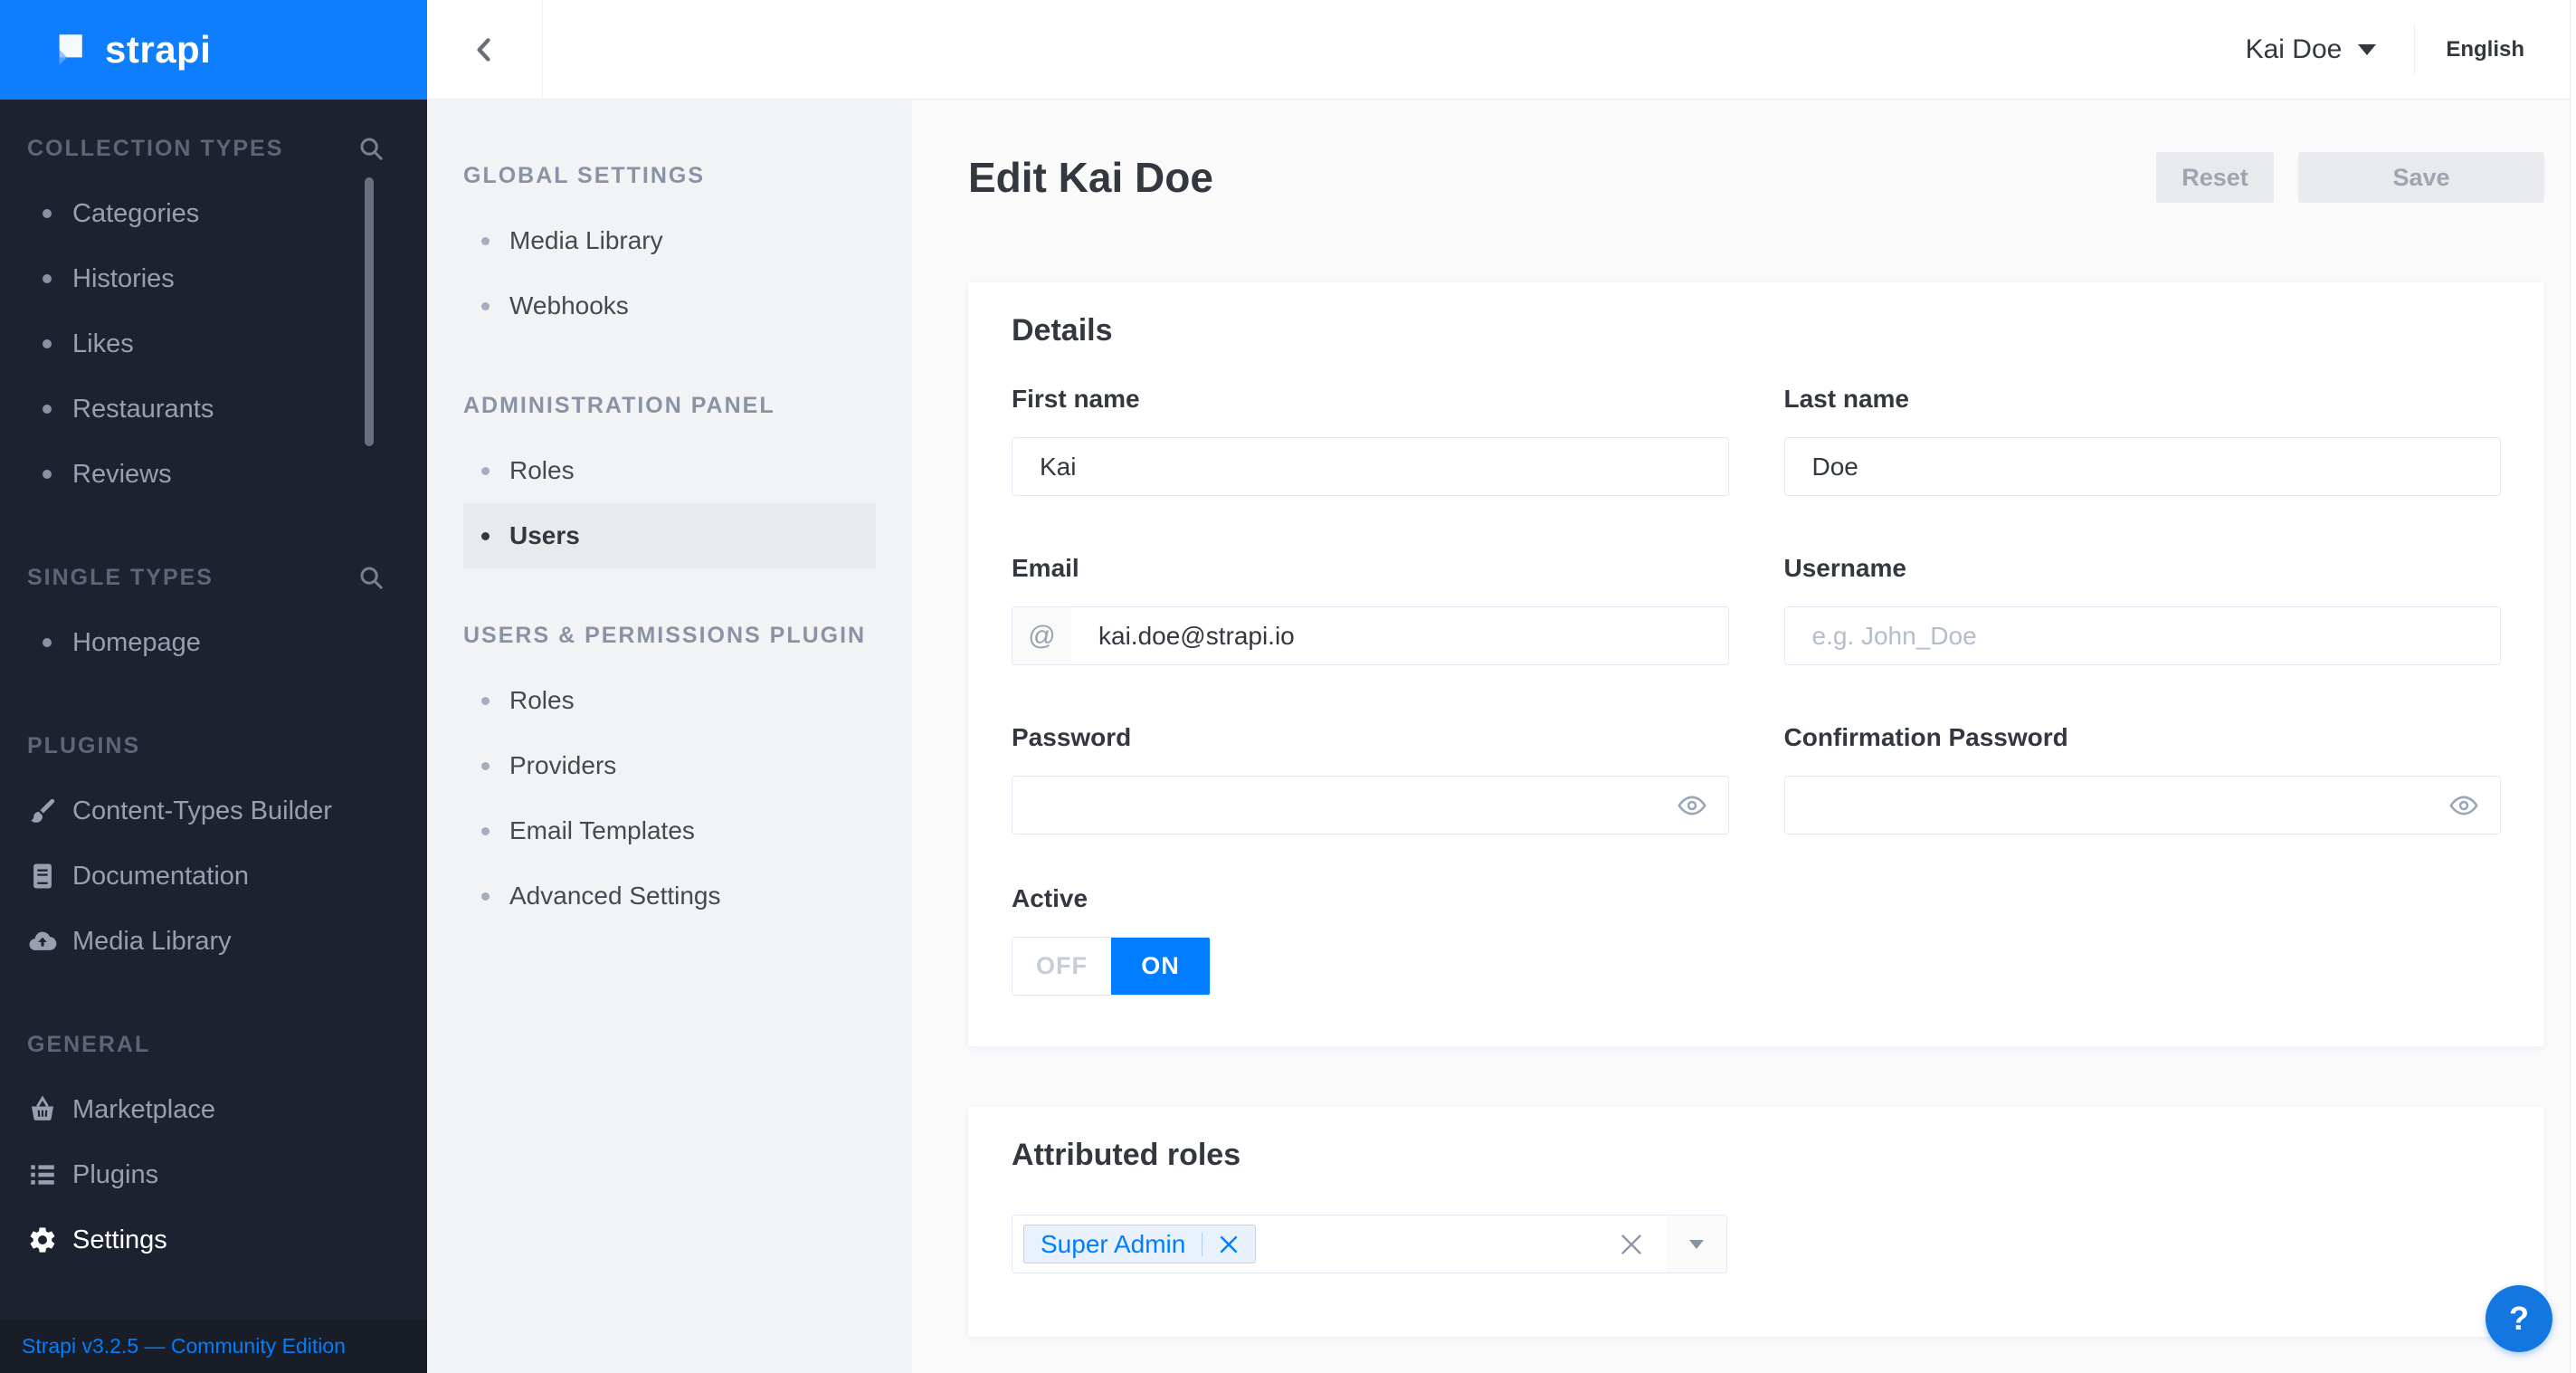 This screenshot has width=2576, height=1373. I want to click on strapi-logo-text: strapi, so click(159, 49).